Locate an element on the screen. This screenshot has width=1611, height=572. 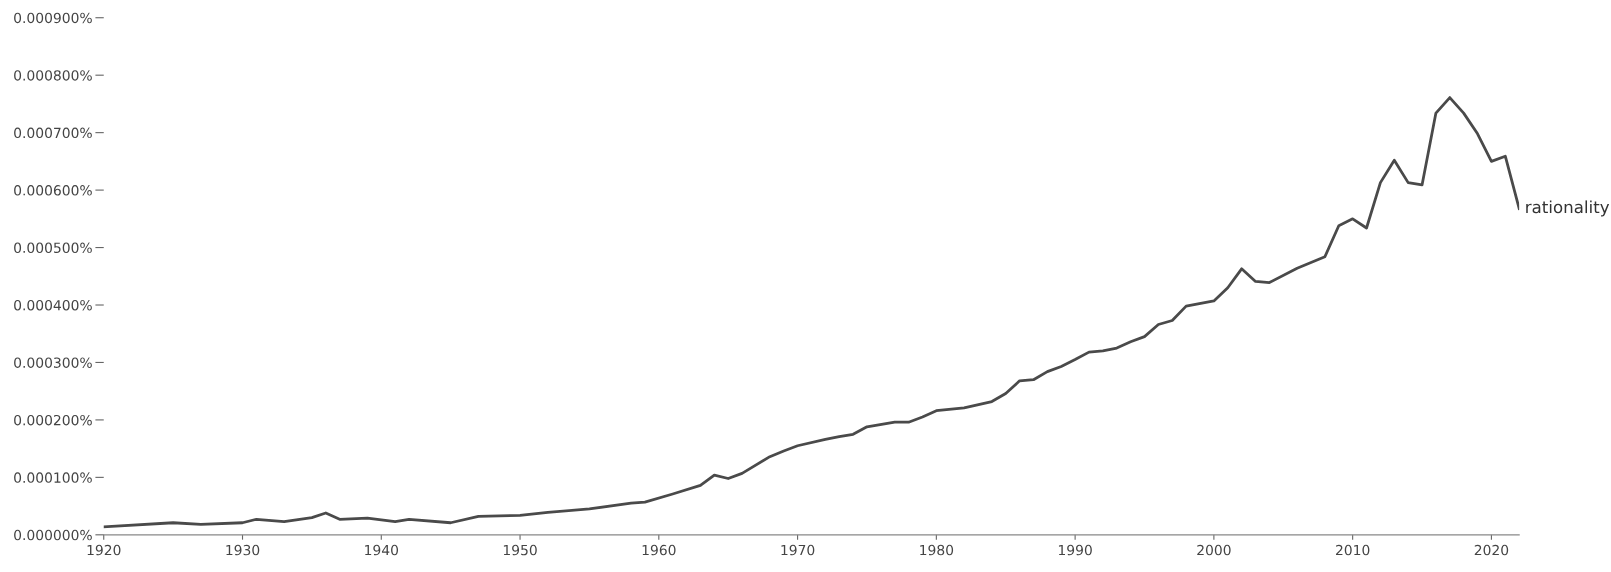
y-tick-label: 0.000200% is located at coordinates (53, 420).